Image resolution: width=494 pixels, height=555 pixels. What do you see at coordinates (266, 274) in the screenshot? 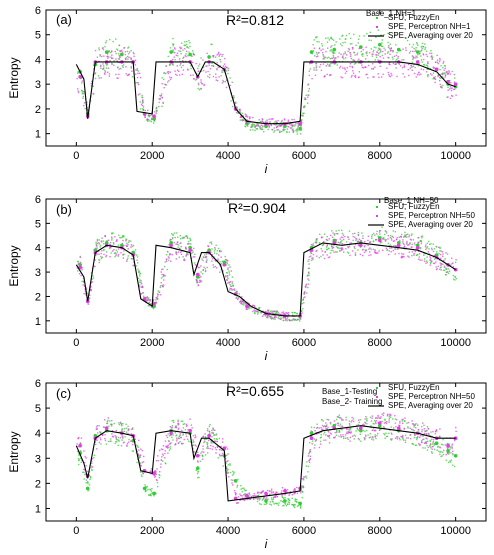
I see `plot-area` at bounding box center [266, 274].